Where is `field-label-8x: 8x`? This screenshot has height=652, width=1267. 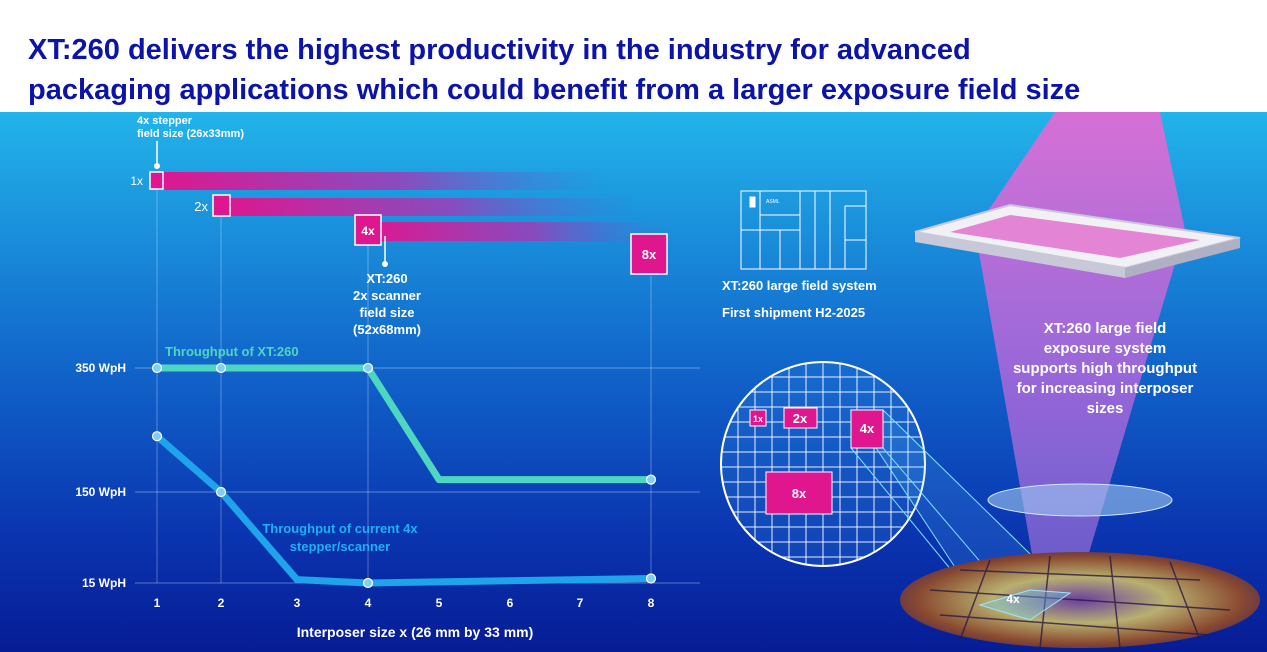
field-label-8x: 8x is located at coordinates (649, 254).